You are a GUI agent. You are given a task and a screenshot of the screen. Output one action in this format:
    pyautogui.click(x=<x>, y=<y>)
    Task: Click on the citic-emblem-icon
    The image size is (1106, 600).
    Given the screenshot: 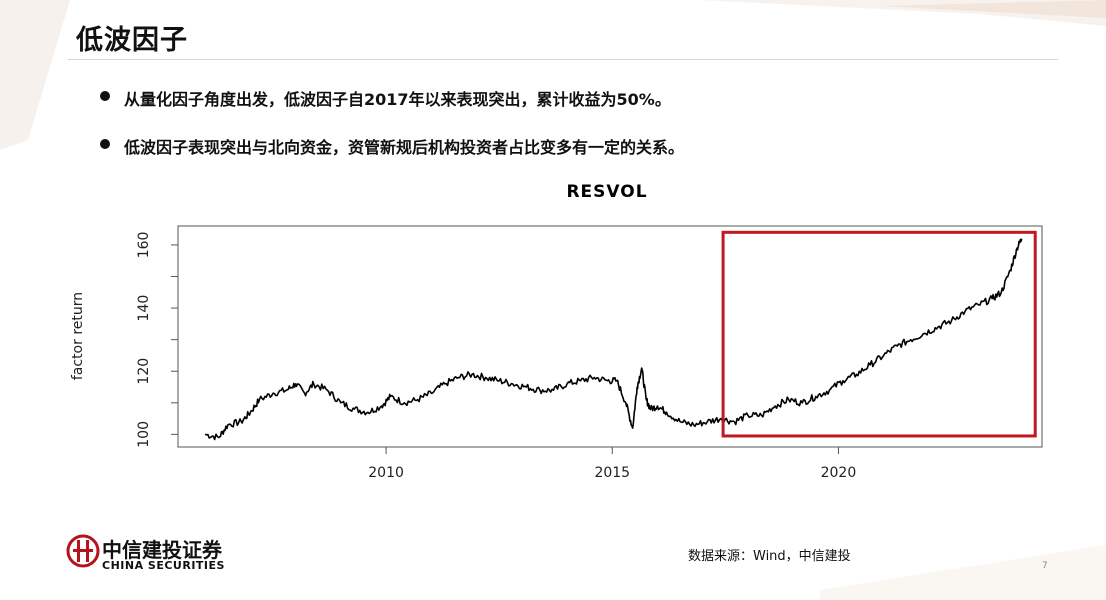 What is the action you would take?
    pyautogui.click(x=83, y=551)
    